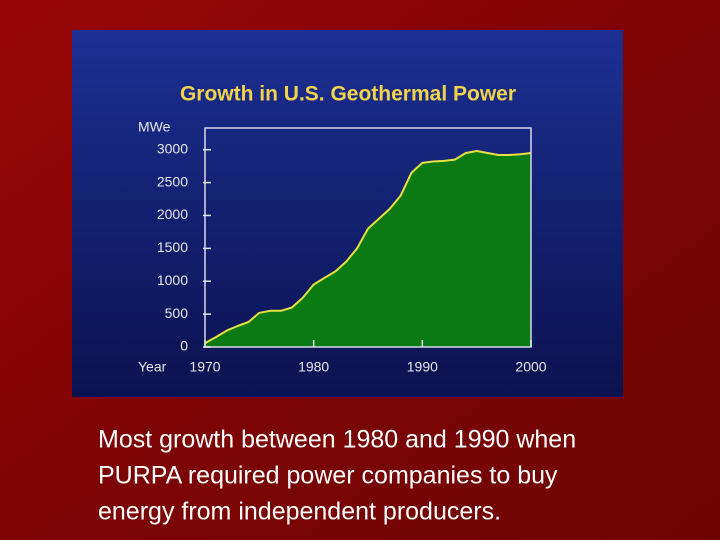 This screenshot has height=545, width=720. I want to click on caption-line: energy from independent producers., so click(299, 512).